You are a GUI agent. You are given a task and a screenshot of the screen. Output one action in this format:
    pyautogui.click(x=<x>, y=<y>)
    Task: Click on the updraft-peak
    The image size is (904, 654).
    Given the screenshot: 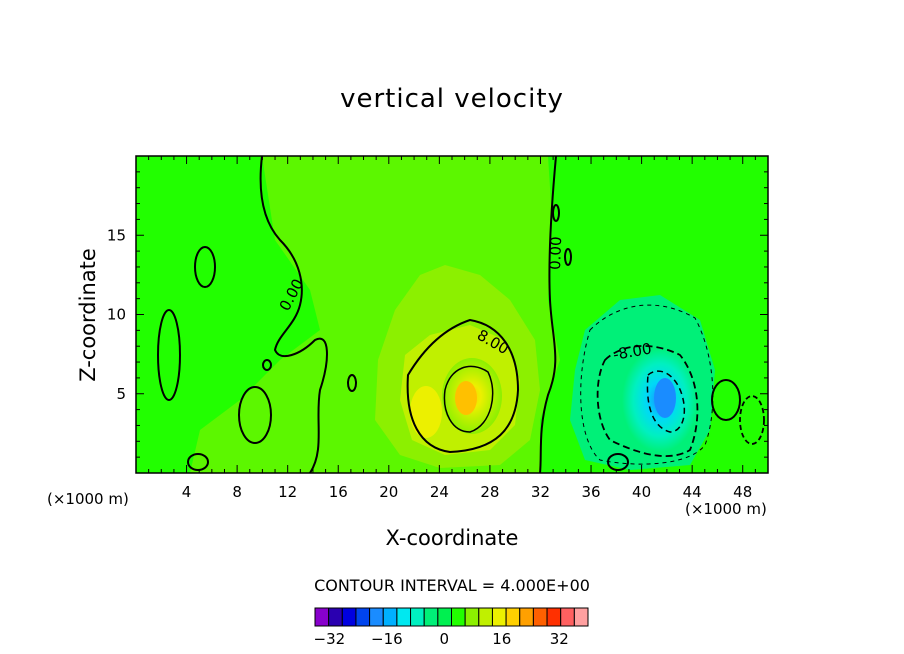 What is the action you would take?
    pyautogui.click(x=466, y=398)
    